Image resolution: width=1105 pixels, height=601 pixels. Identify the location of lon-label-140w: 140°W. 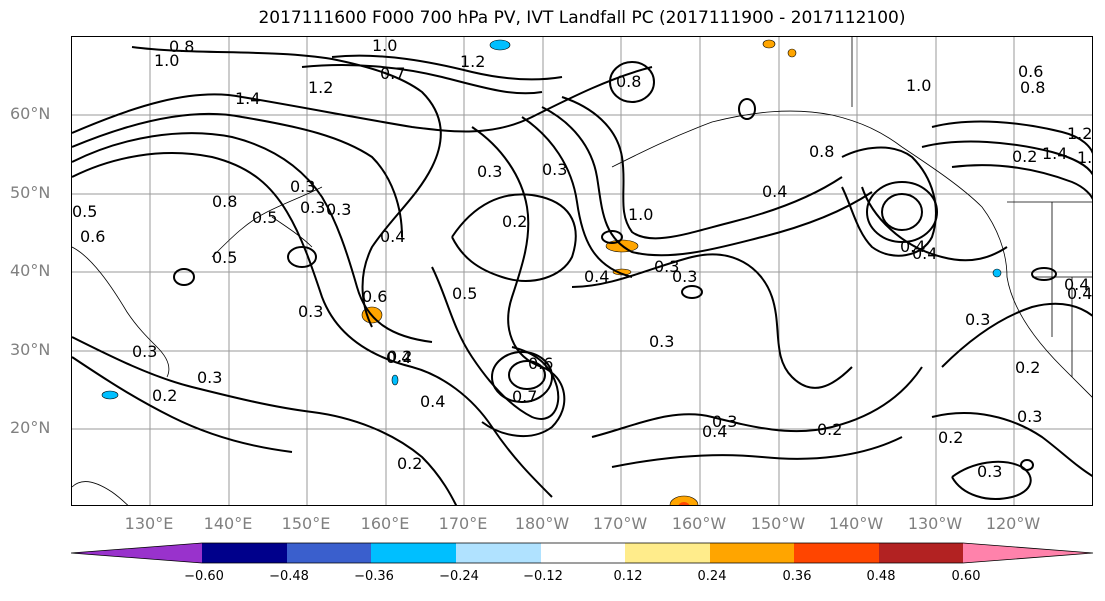
(856, 523).